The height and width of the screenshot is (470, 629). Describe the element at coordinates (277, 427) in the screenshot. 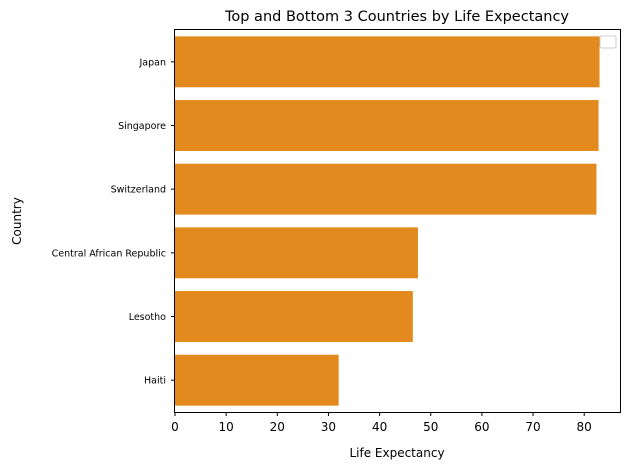

I see `x-tick-label: 20` at that location.